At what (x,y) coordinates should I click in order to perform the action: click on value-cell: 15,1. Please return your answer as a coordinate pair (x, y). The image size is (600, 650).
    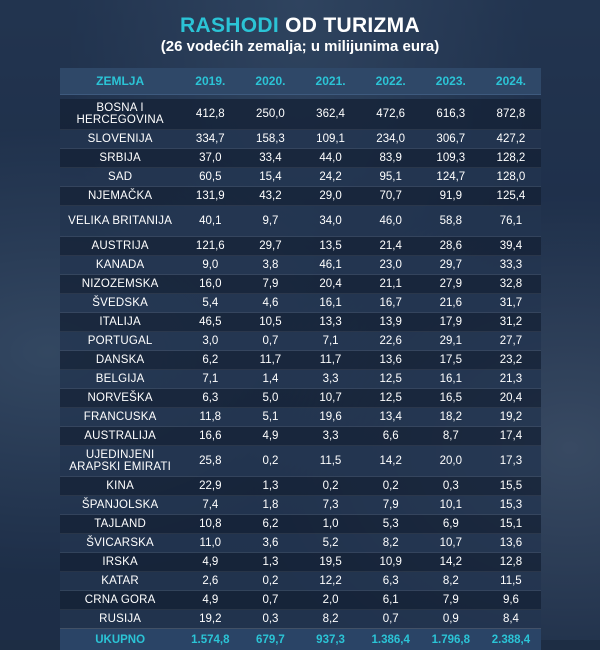
    Looking at the image, I should click on (511, 524).